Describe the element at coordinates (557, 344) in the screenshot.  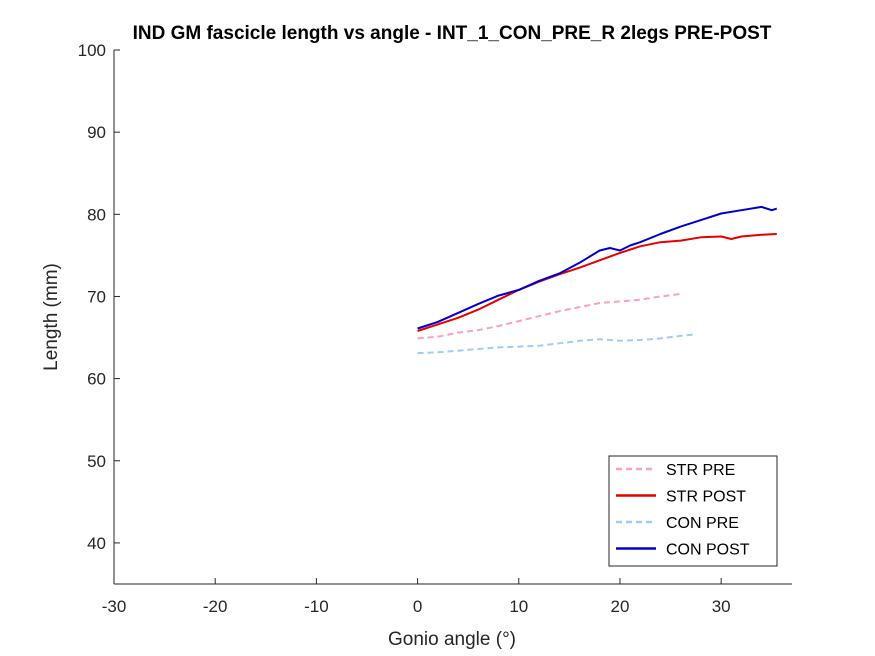
I see `series-line-con-pre` at that location.